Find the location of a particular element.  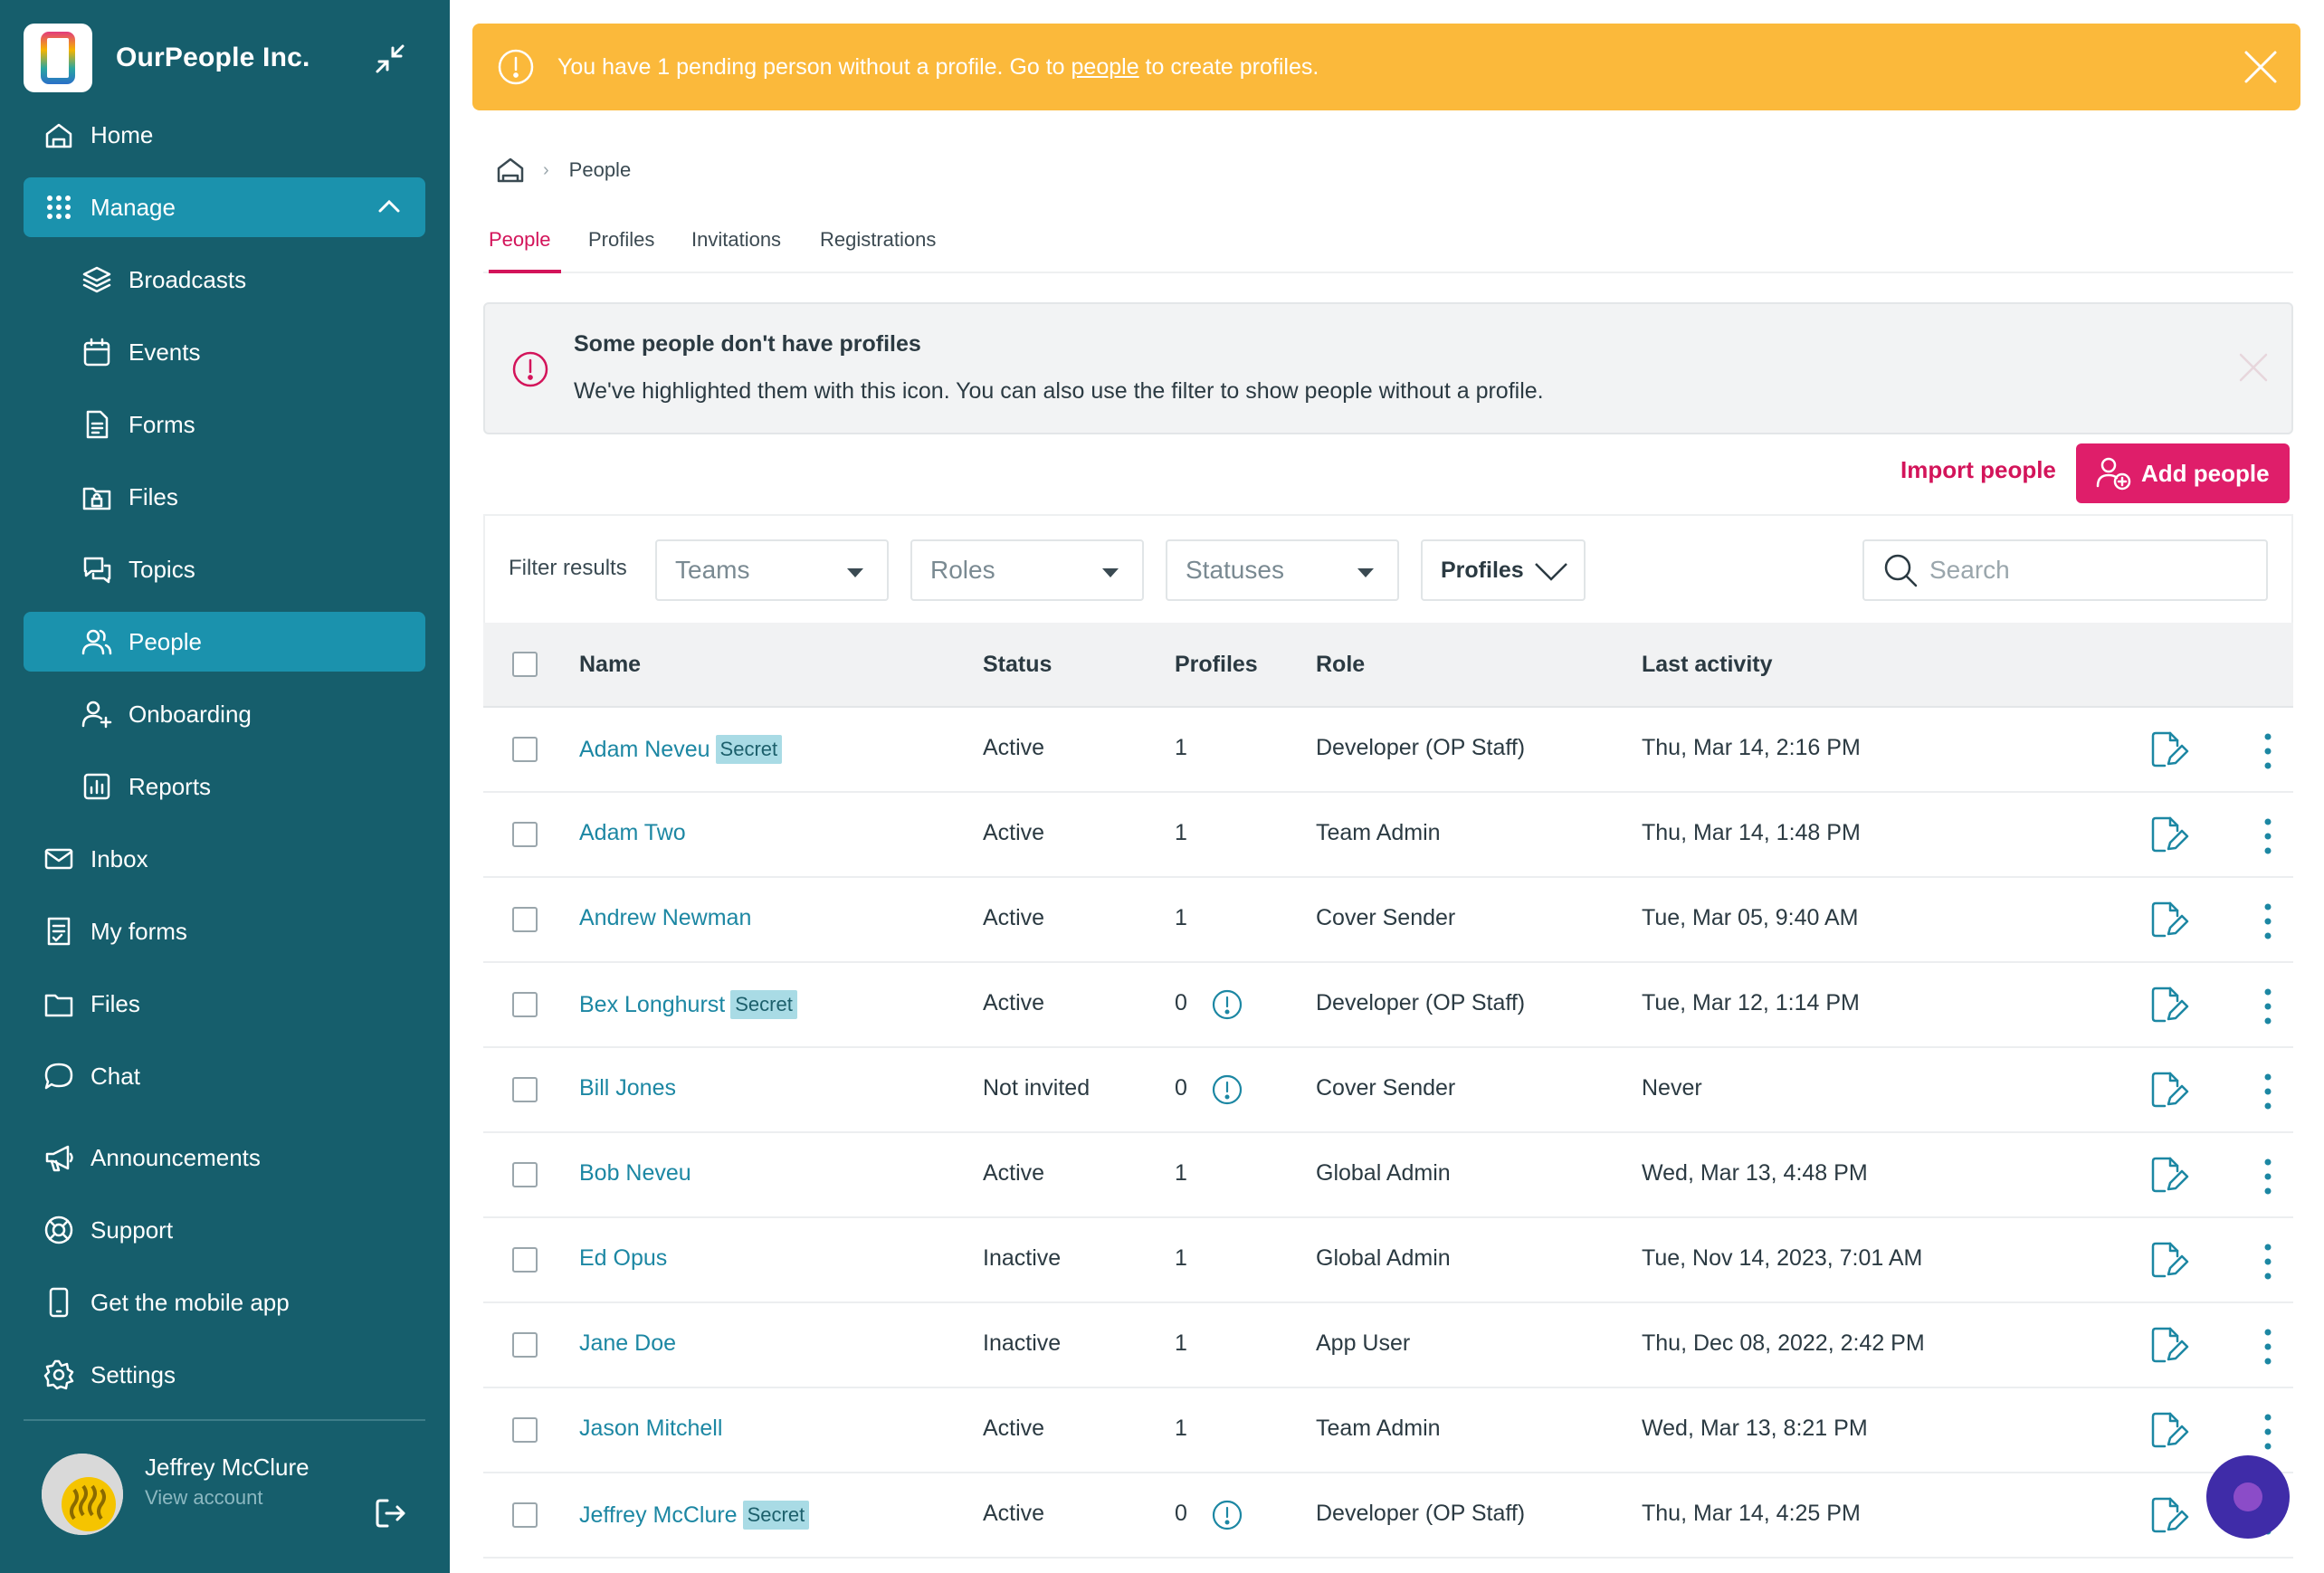

chat-launcher-button is located at coordinates (2248, 1497).